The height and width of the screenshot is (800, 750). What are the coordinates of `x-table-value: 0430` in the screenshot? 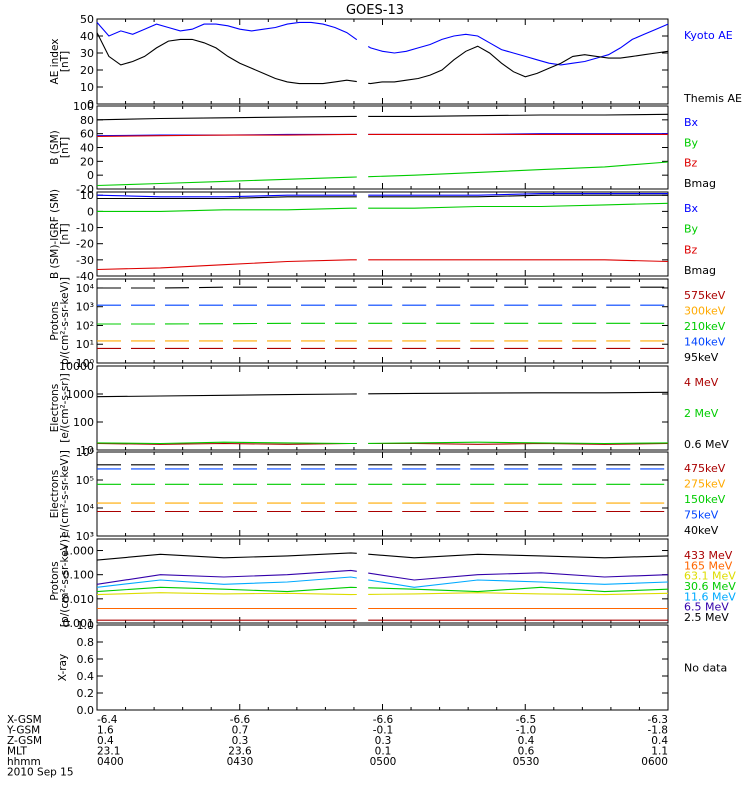 It's located at (240, 762).